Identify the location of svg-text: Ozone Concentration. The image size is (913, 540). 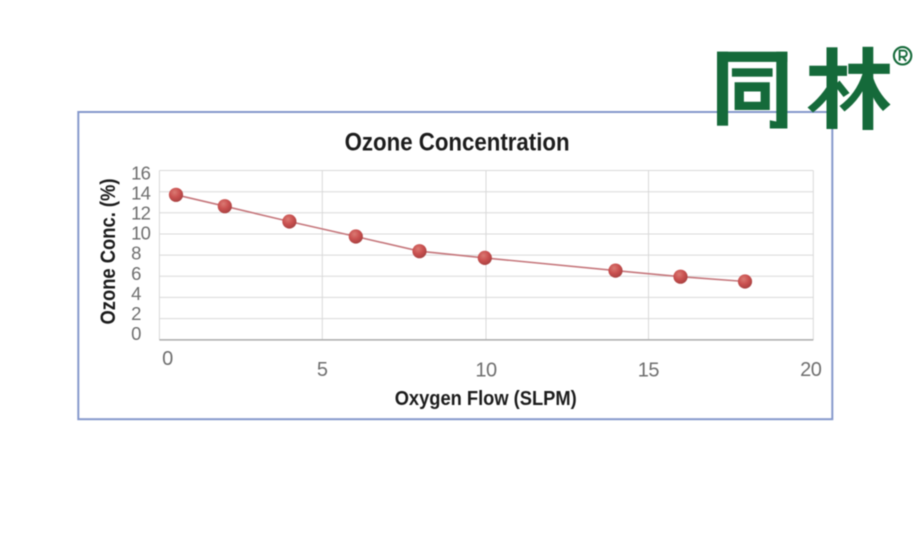
(457, 143).